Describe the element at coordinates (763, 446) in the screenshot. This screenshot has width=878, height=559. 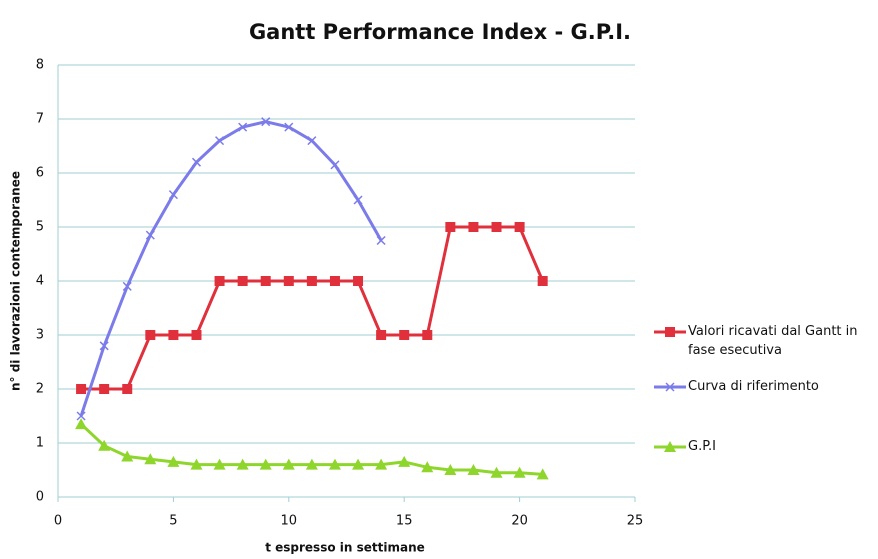
I see `legend-entry: G.P.I` at that location.